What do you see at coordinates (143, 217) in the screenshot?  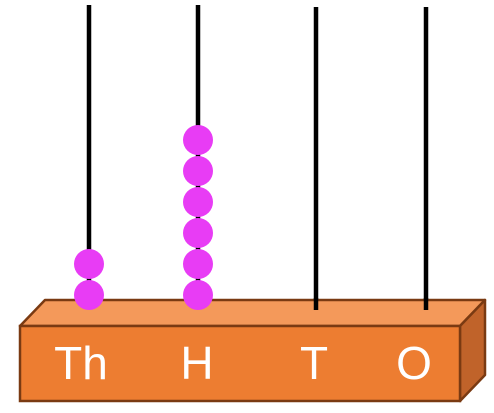 I see `beads` at bounding box center [143, 217].